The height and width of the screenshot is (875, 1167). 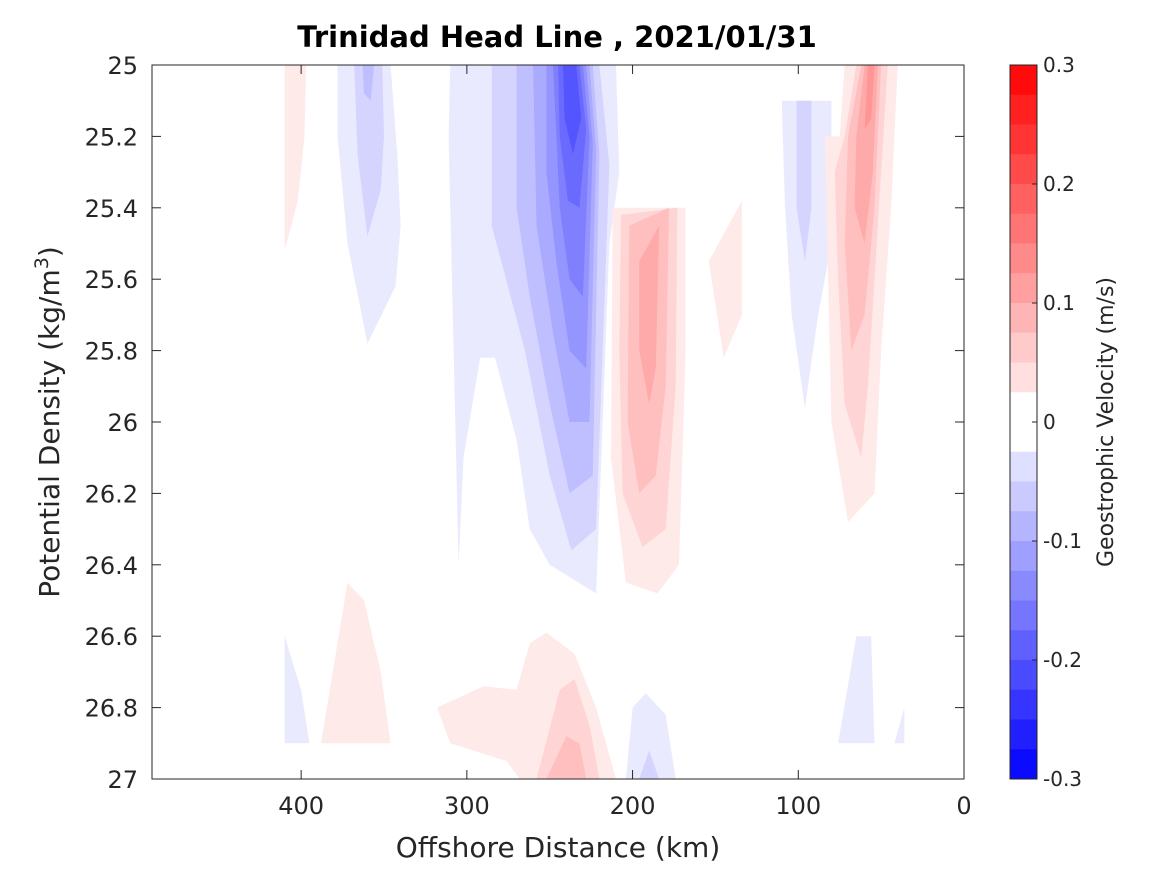 I want to click on y-tick-label: 25.2, so click(x=111, y=137).